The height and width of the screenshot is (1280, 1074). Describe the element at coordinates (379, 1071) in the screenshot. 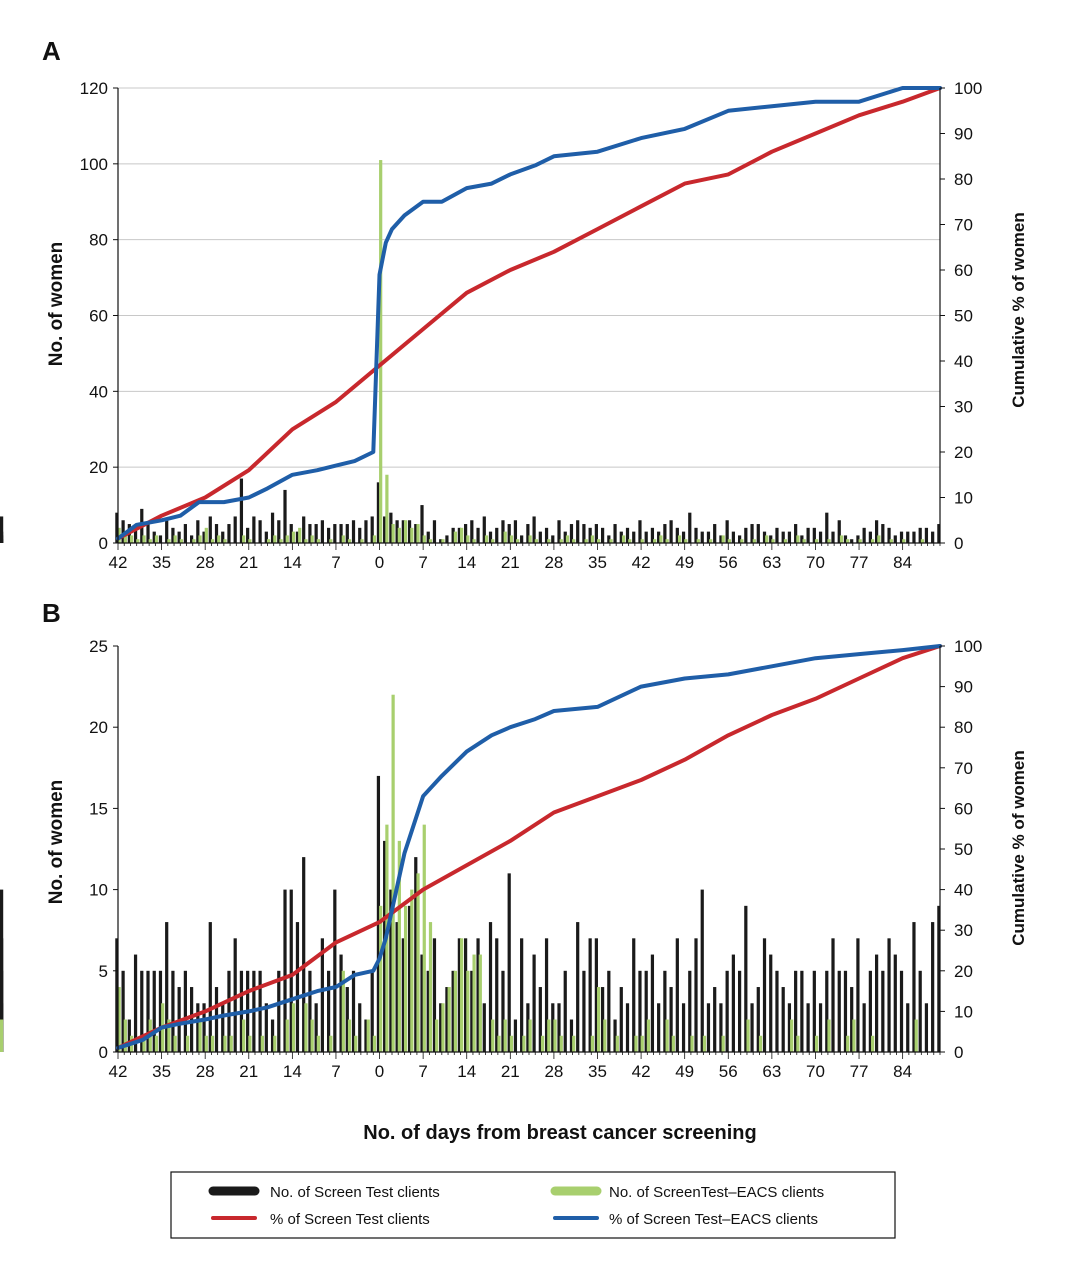

I see `x-tick-label-b-6: 0` at that location.